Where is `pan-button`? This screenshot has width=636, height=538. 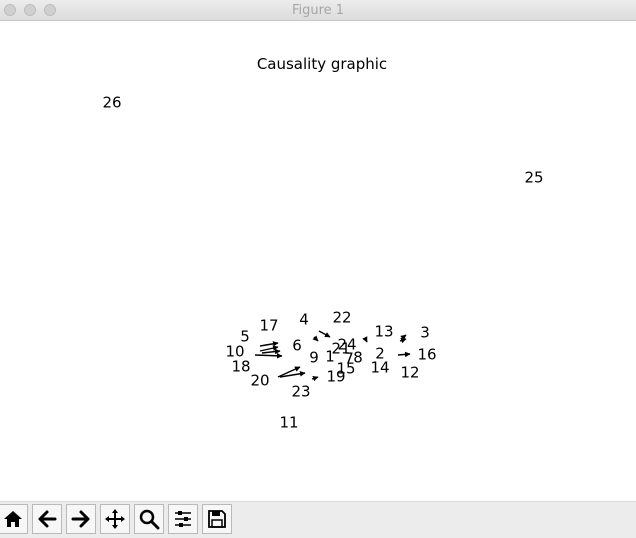 pan-button is located at coordinates (115, 519).